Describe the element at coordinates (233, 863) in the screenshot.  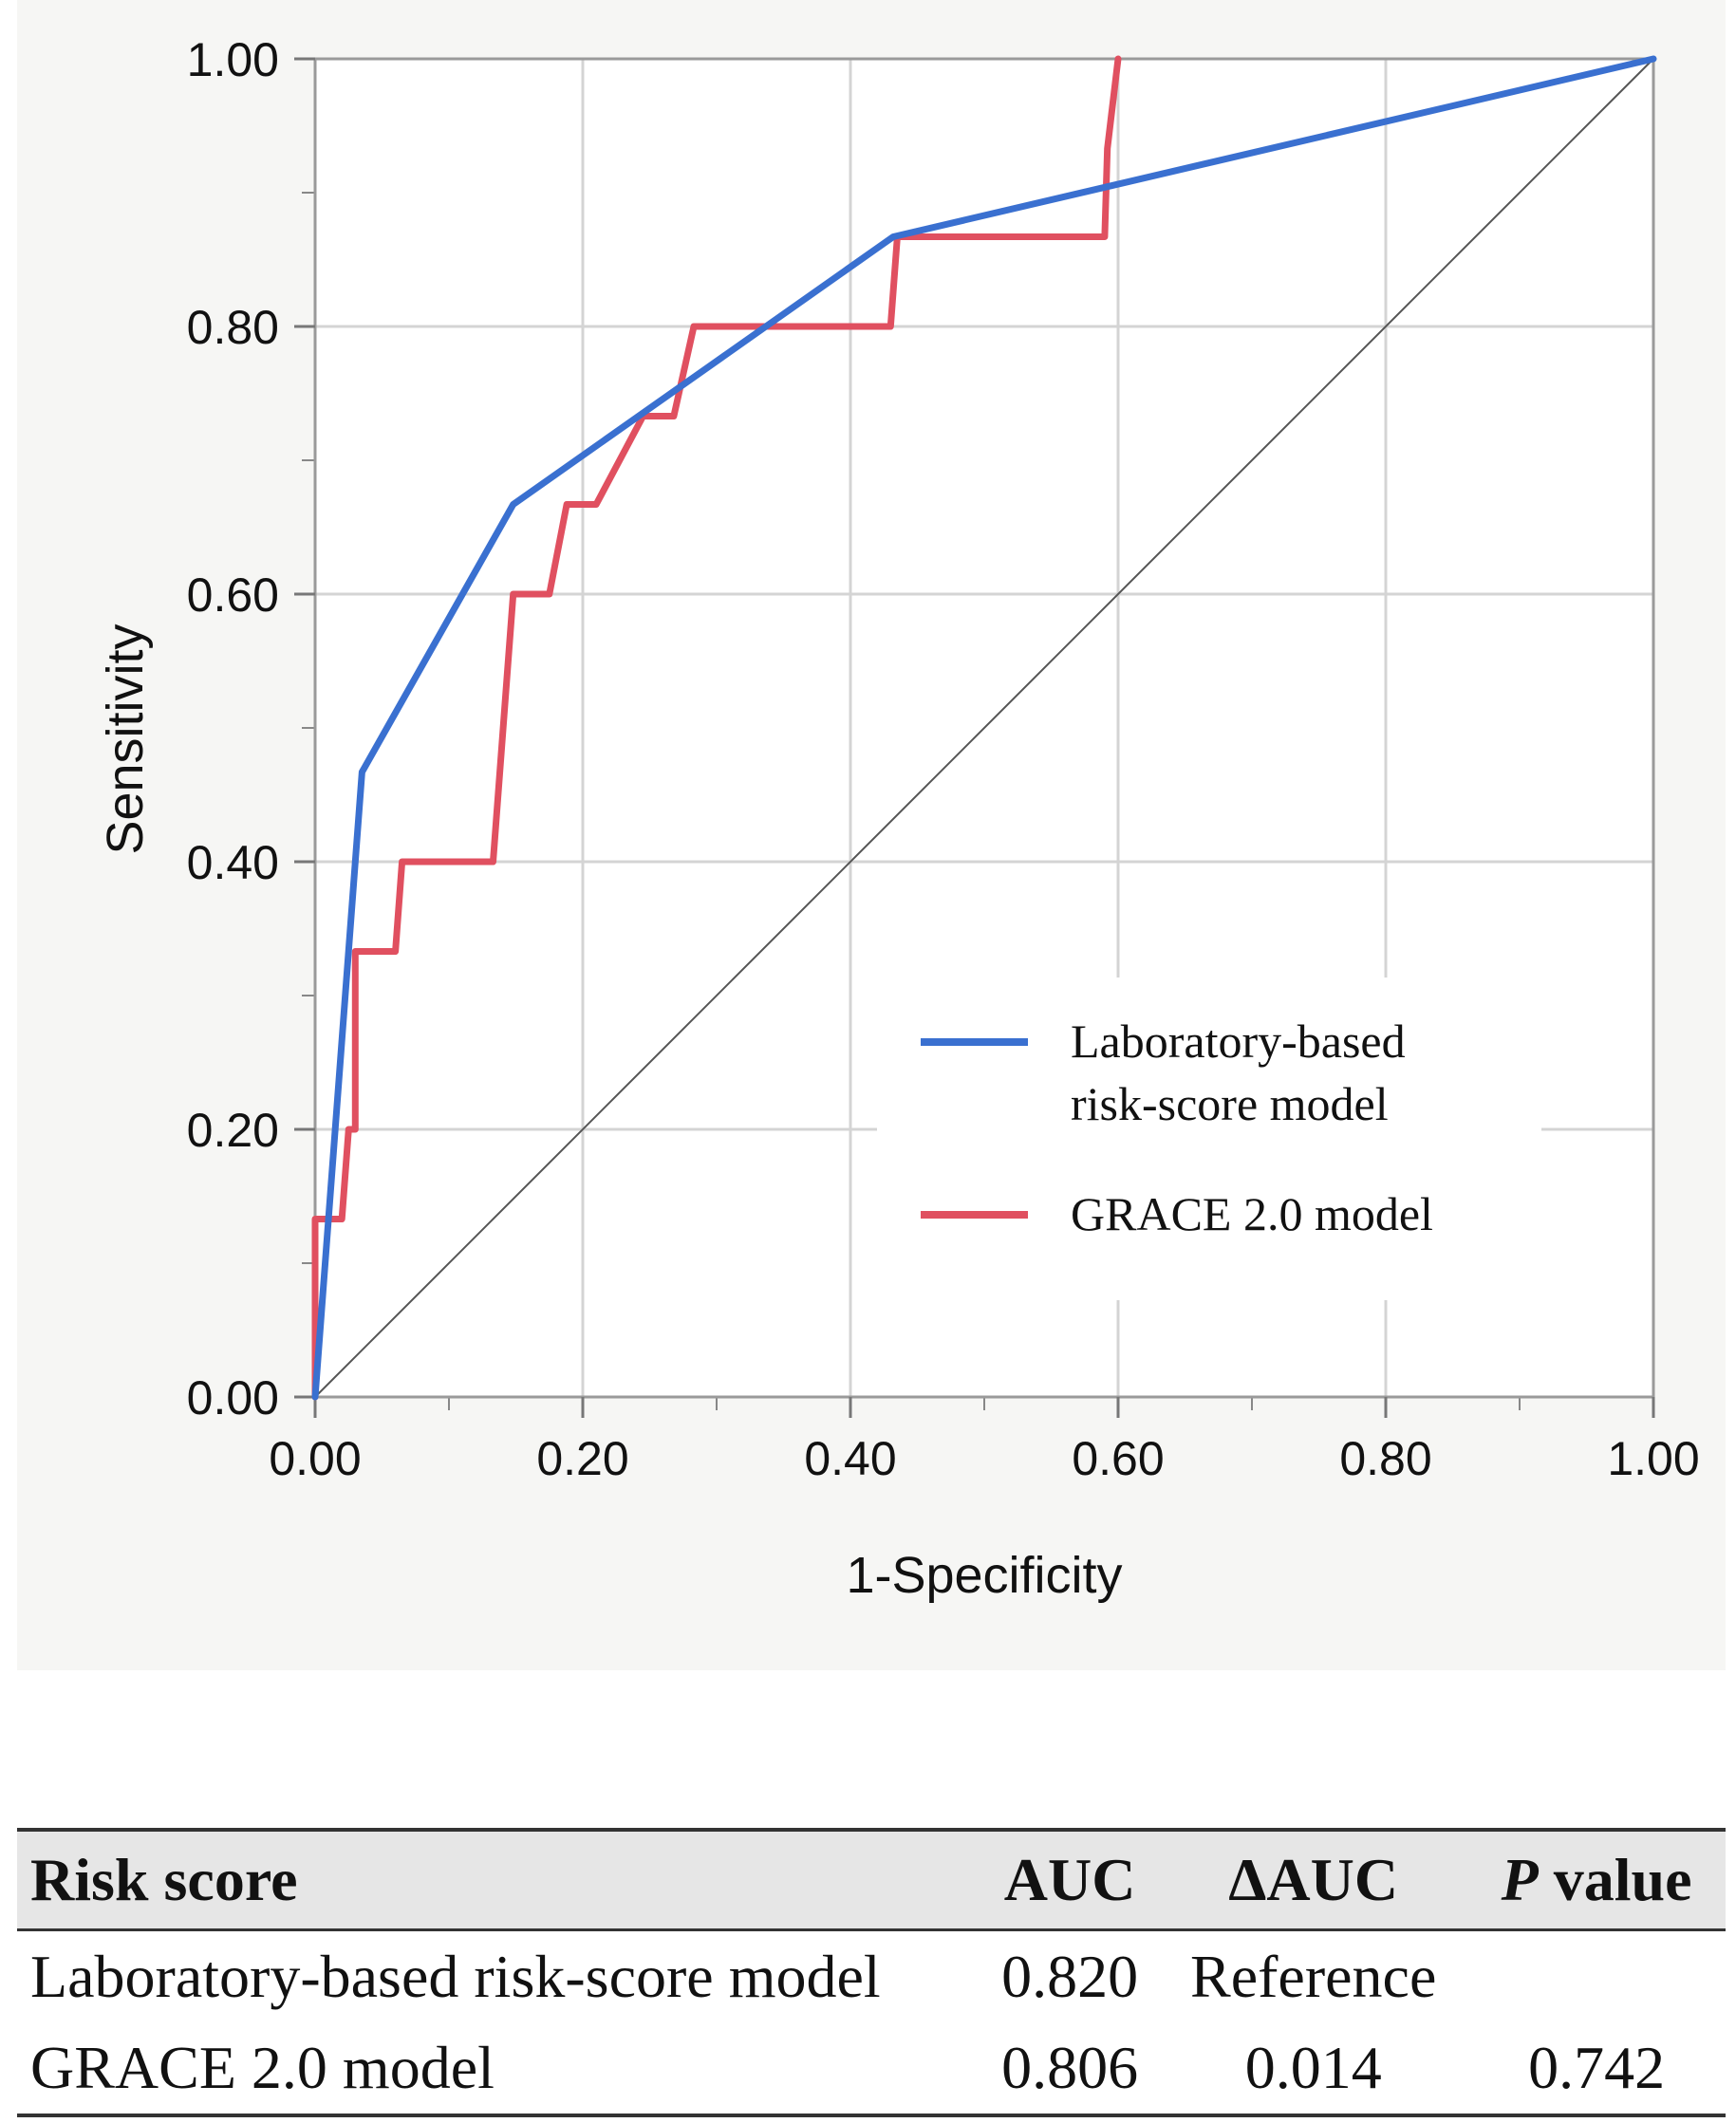
I see `y-tick-label: 0.40` at that location.